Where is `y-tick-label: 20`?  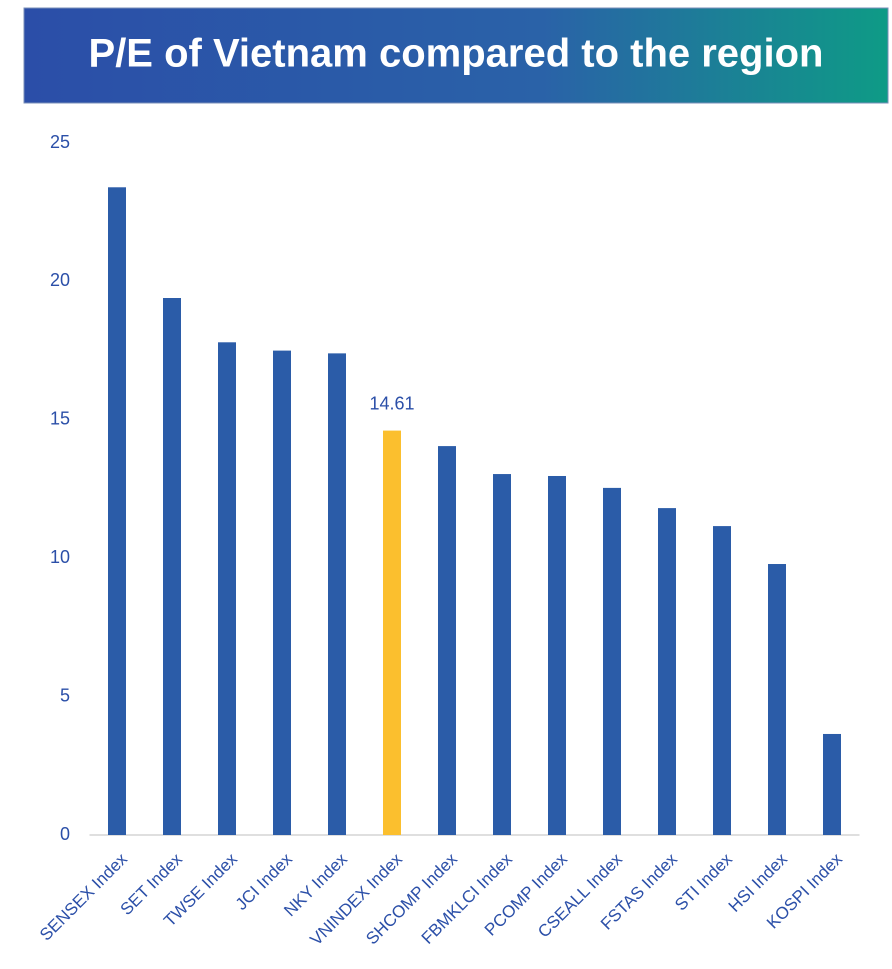 y-tick-label: 20 is located at coordinates (60, 280).